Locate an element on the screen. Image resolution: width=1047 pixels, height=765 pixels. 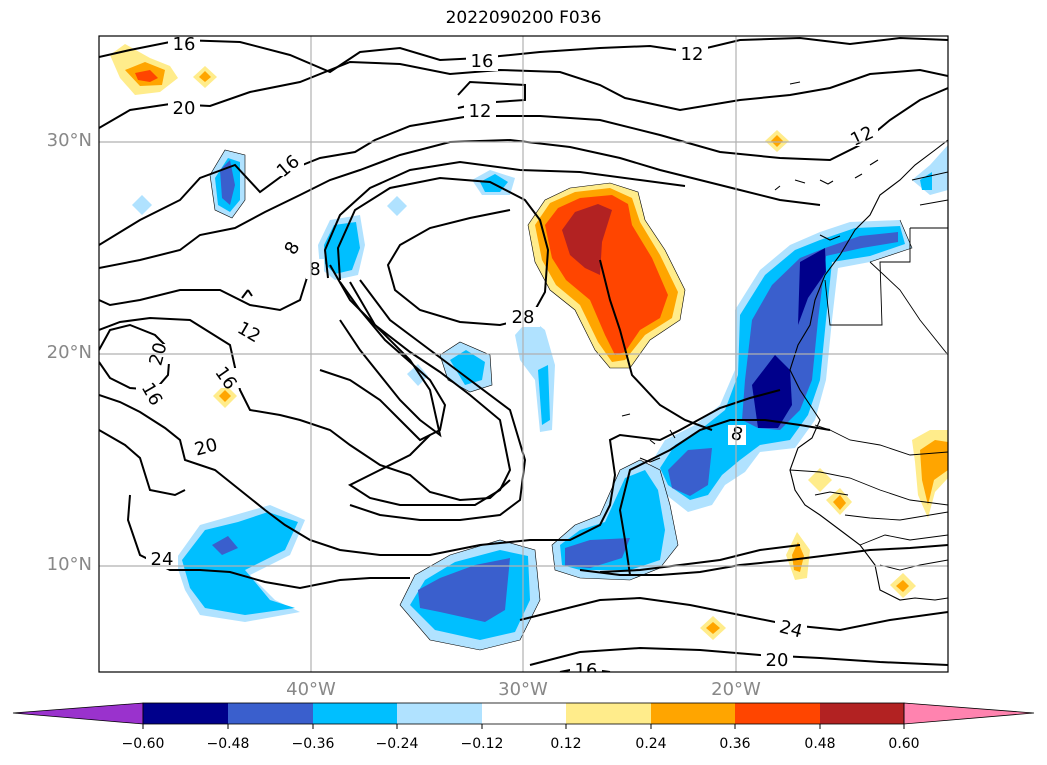
map-title: 2022090200 F036 is located at coordinates (523, 18).